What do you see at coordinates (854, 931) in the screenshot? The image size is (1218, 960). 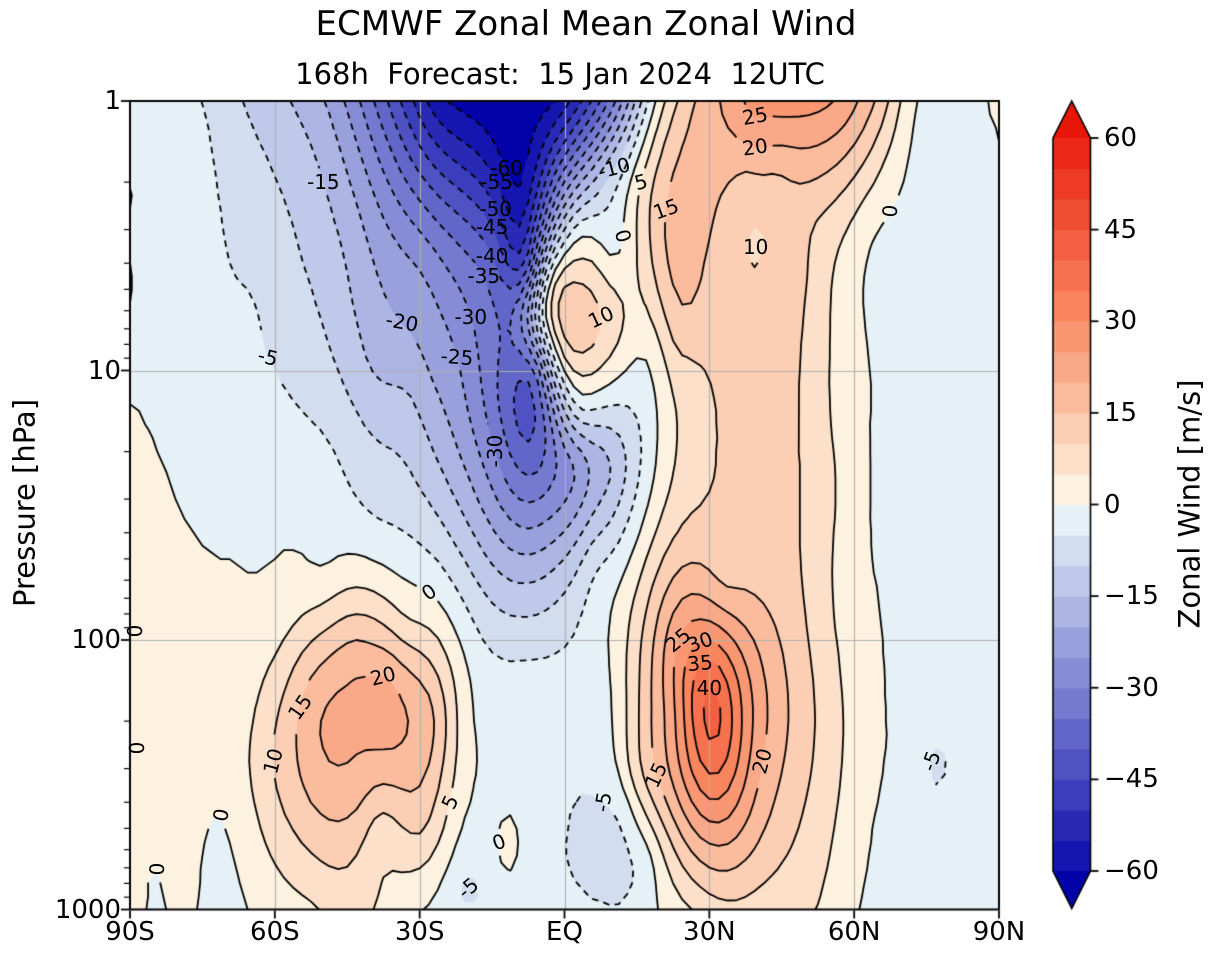 I see `x-tick-label: 60N` at bounding box center [854, 931].